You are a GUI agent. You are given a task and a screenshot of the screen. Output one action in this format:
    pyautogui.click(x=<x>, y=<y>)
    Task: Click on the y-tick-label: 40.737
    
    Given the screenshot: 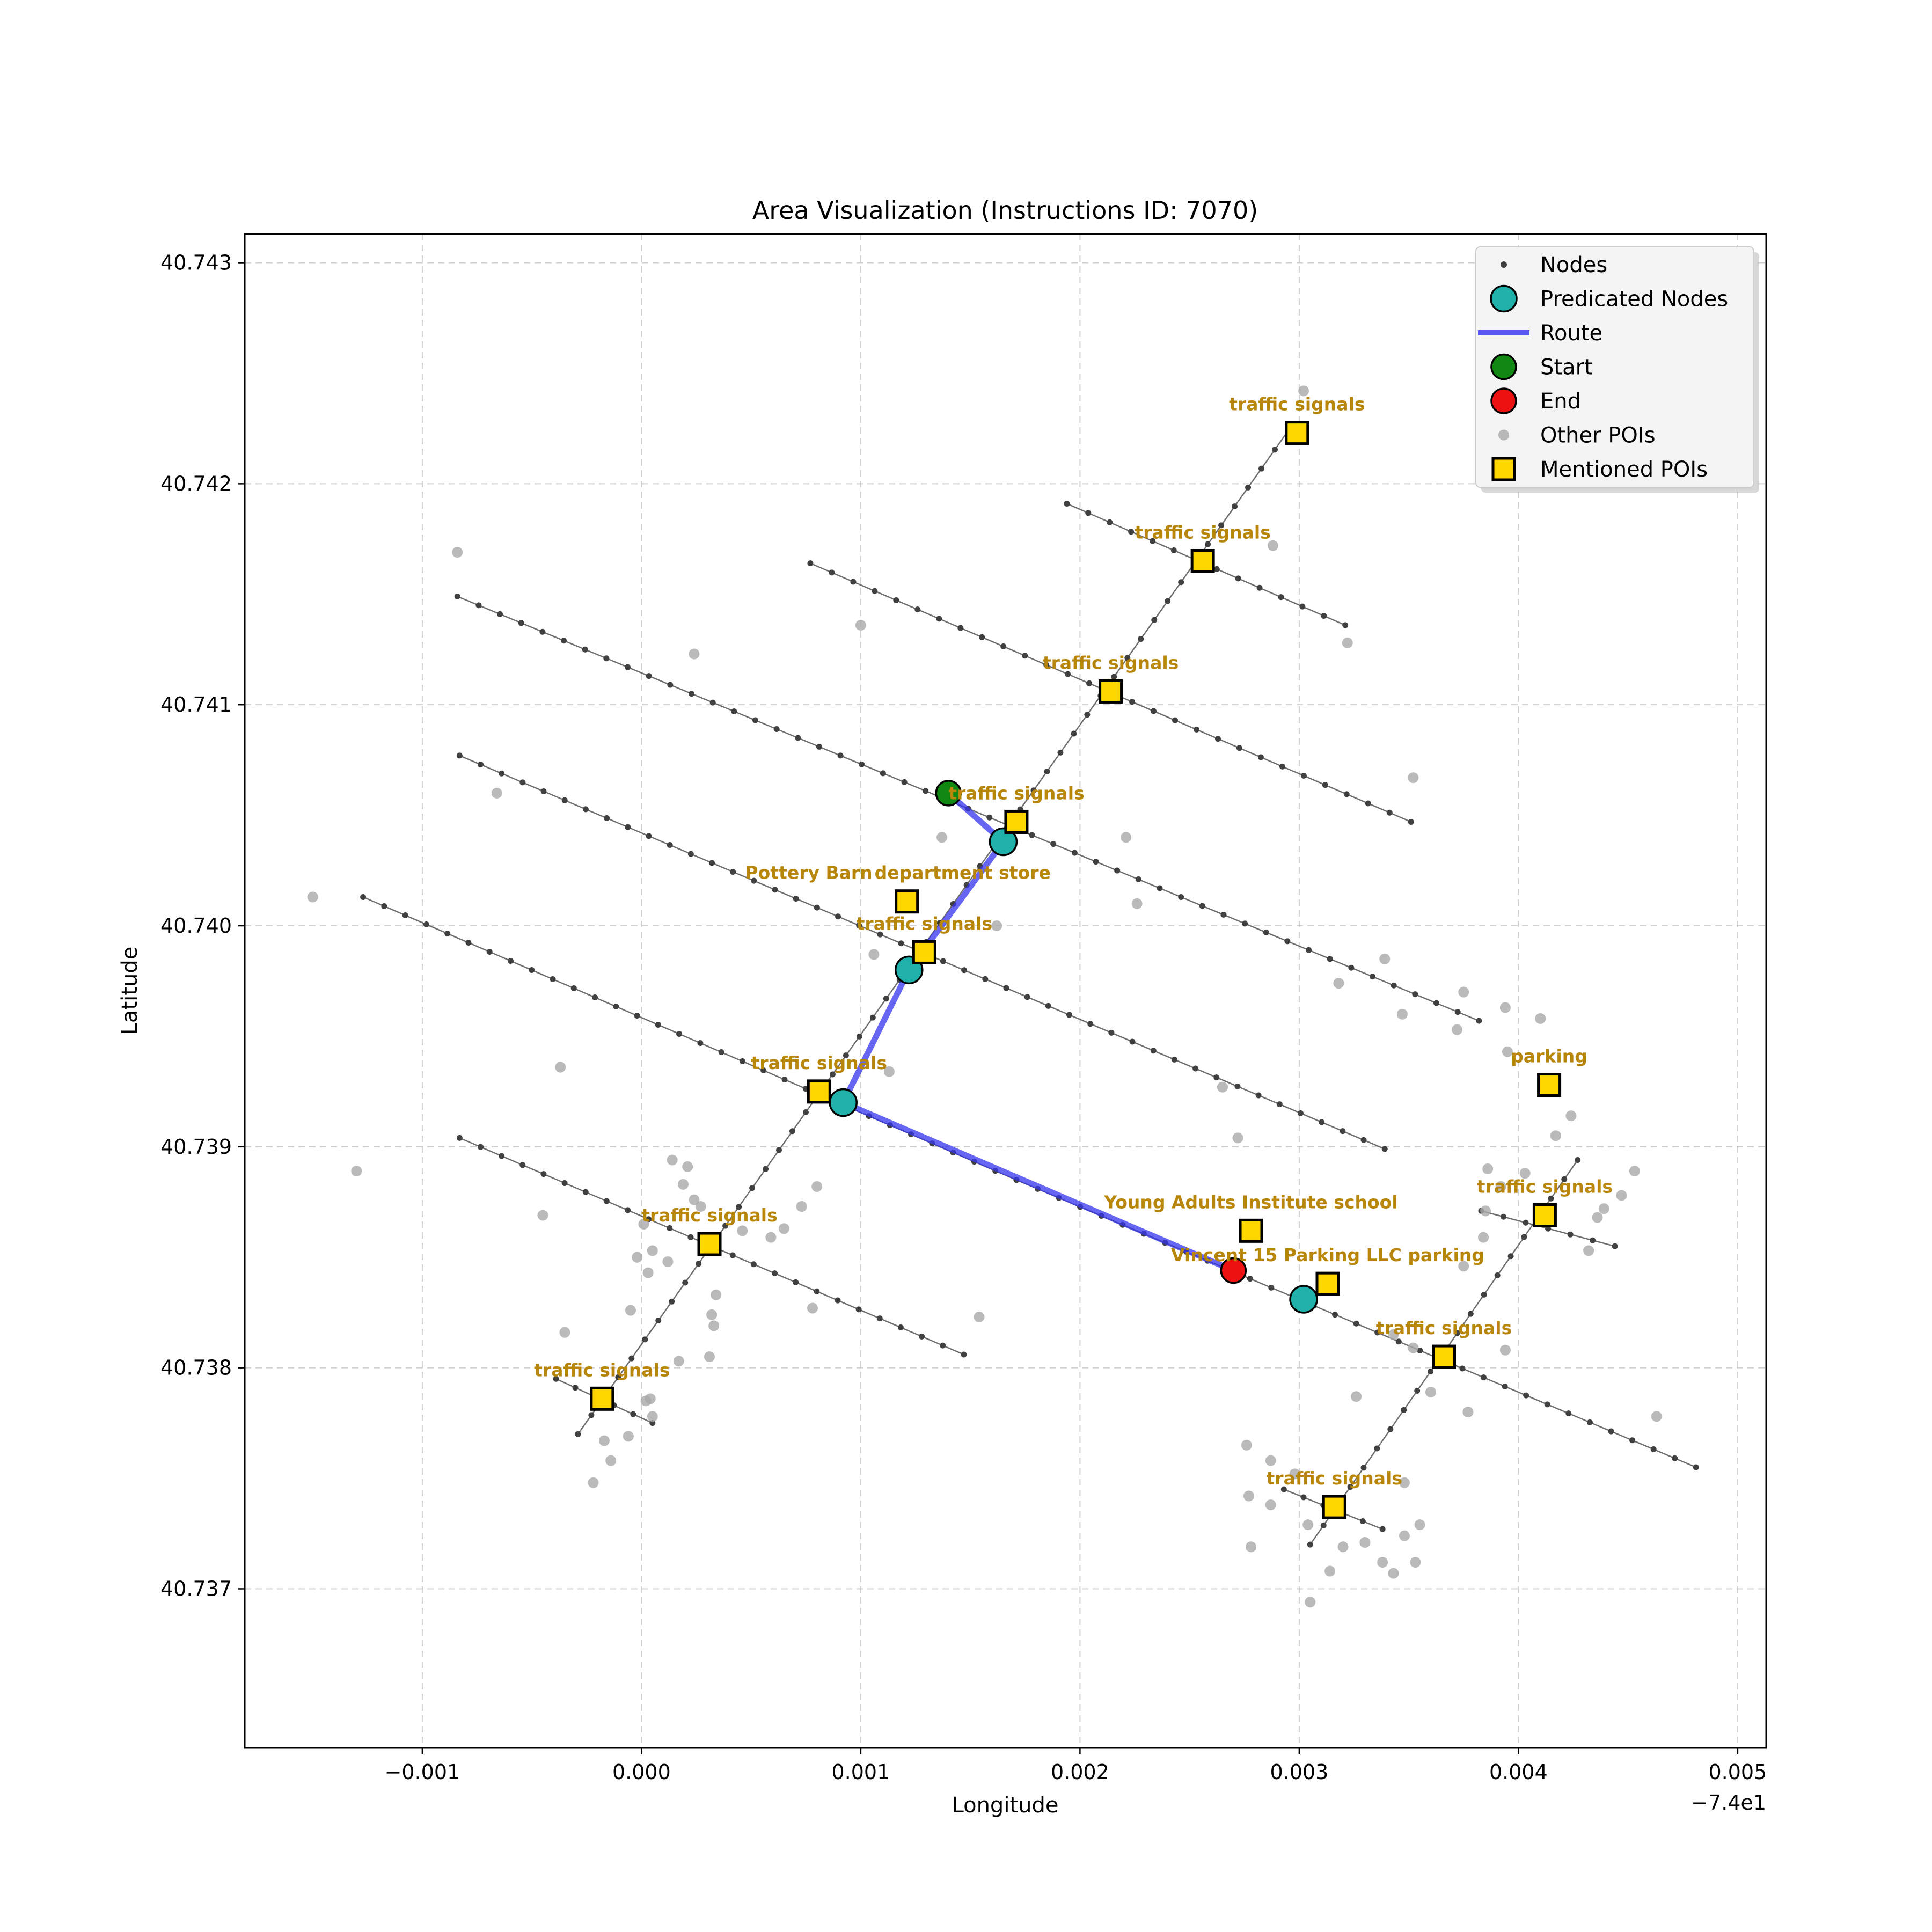 What is the action you would take?
    pyautogui.click(x=196, y=1588)
    